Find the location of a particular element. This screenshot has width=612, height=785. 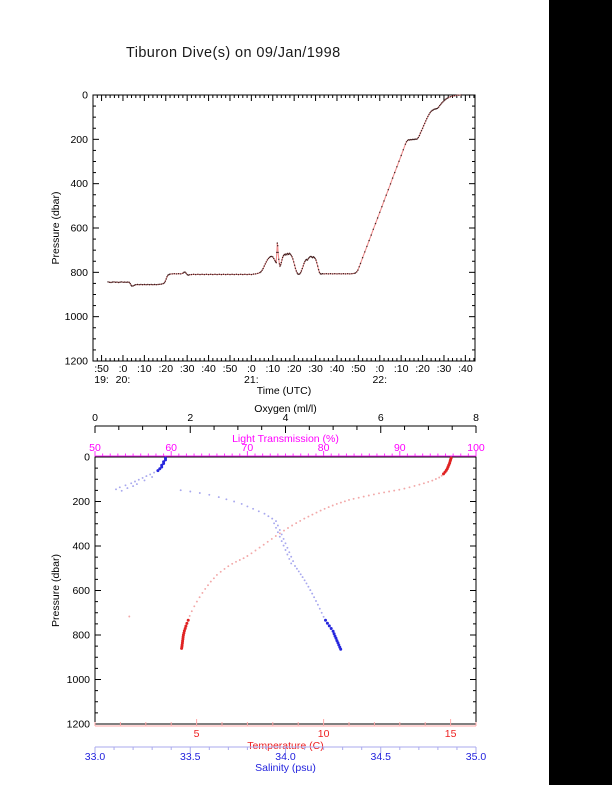

svg-text: 2 is located at coordinates (190, 418).